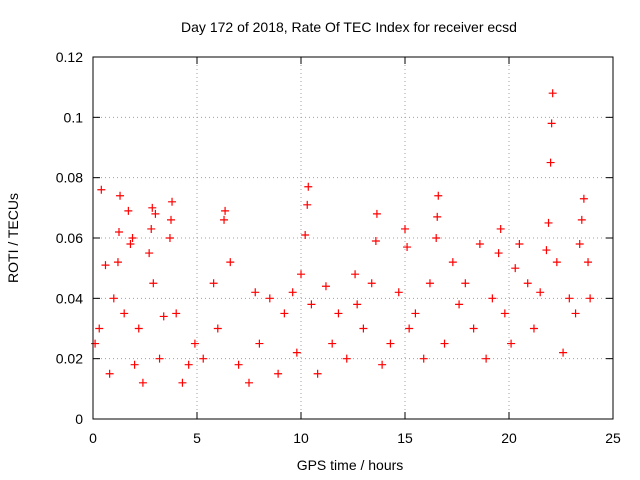  What do you see at coordinates (69, 57) in the screenshot?
I see `y-tick-label: 0.12` at bounding box center [69, 57].